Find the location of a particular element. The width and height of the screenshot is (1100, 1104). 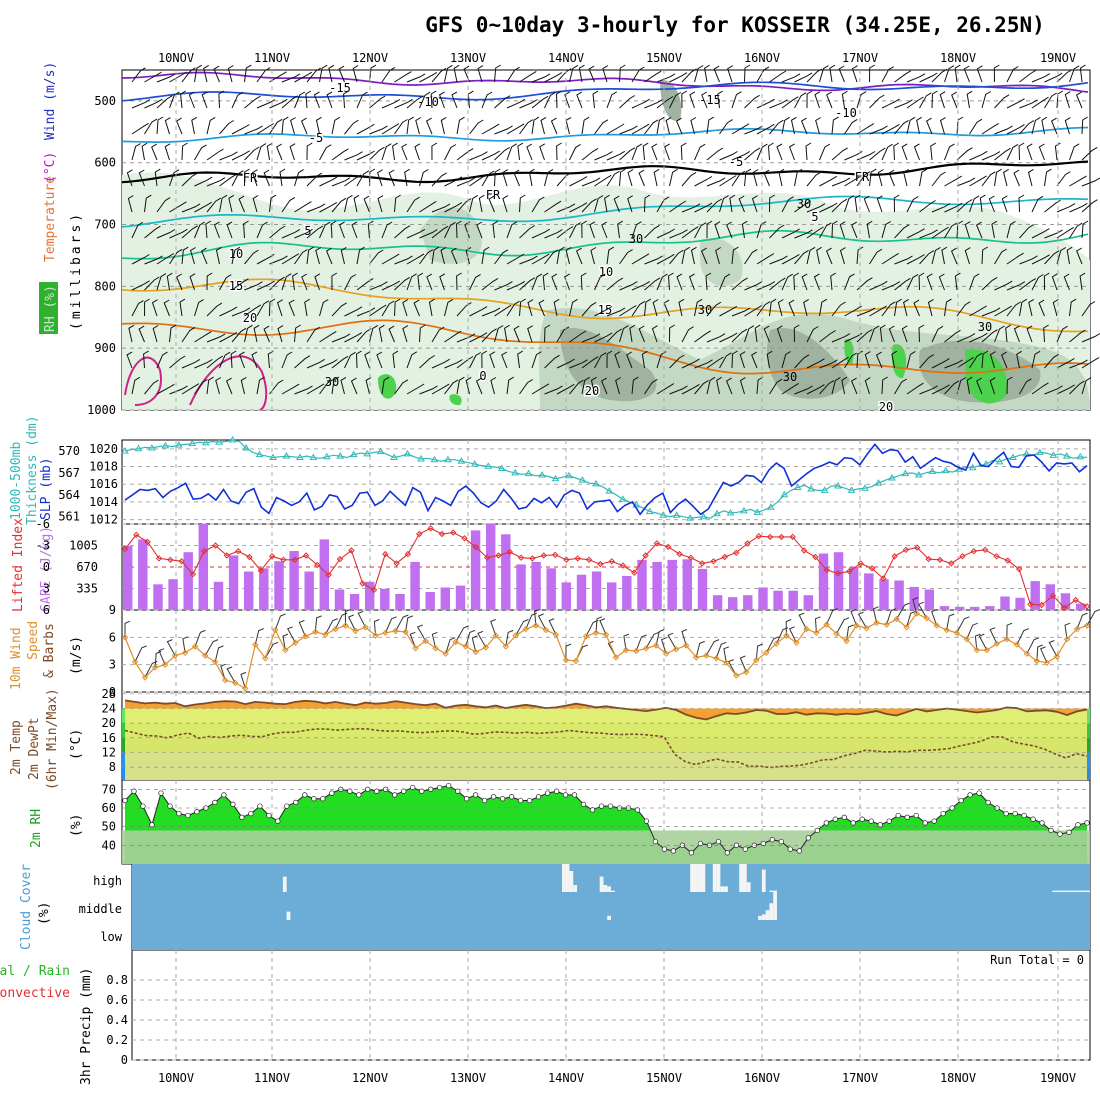

thickness-tick: 570 is located at coordinates (69, 451).